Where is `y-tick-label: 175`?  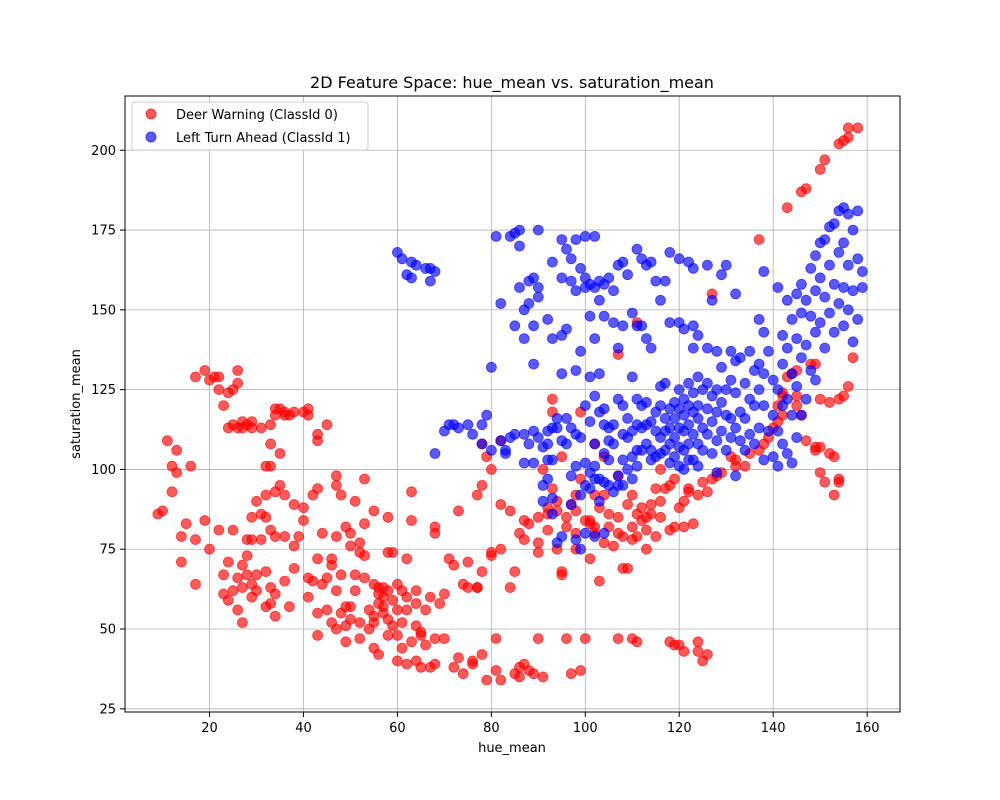
y-tick-label: 175 is located at coordinates (103, 231).